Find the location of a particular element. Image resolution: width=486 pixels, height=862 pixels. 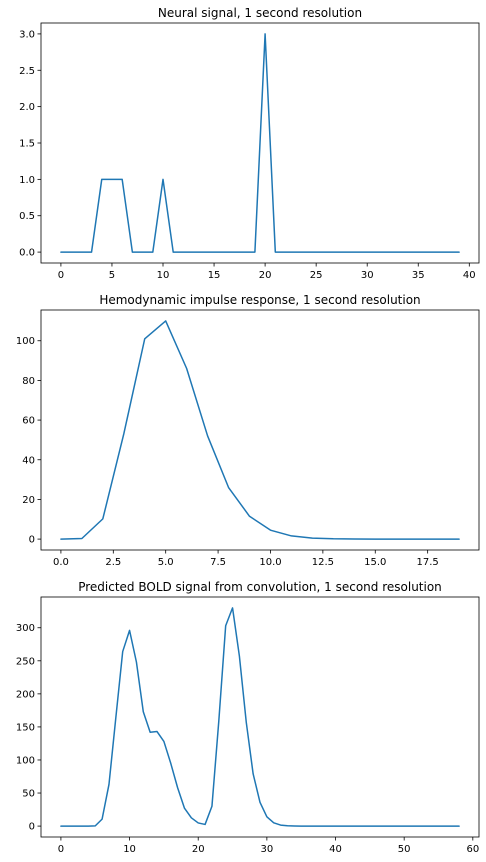

x-tick-label: 5 is located at coordinates (112, 275).